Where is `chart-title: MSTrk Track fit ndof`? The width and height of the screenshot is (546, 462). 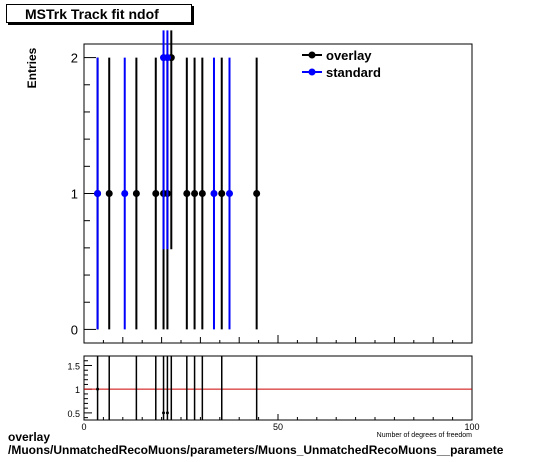
chart-title: MSTrk Track fit ndof is located at coordinates (99, 13).